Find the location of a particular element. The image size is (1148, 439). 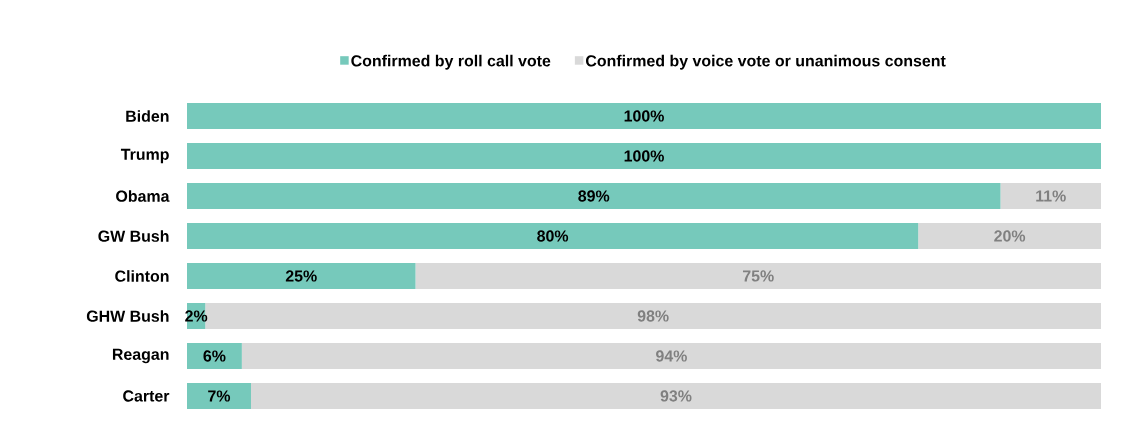

data-label: 6% is located at coordinates (214, 356).